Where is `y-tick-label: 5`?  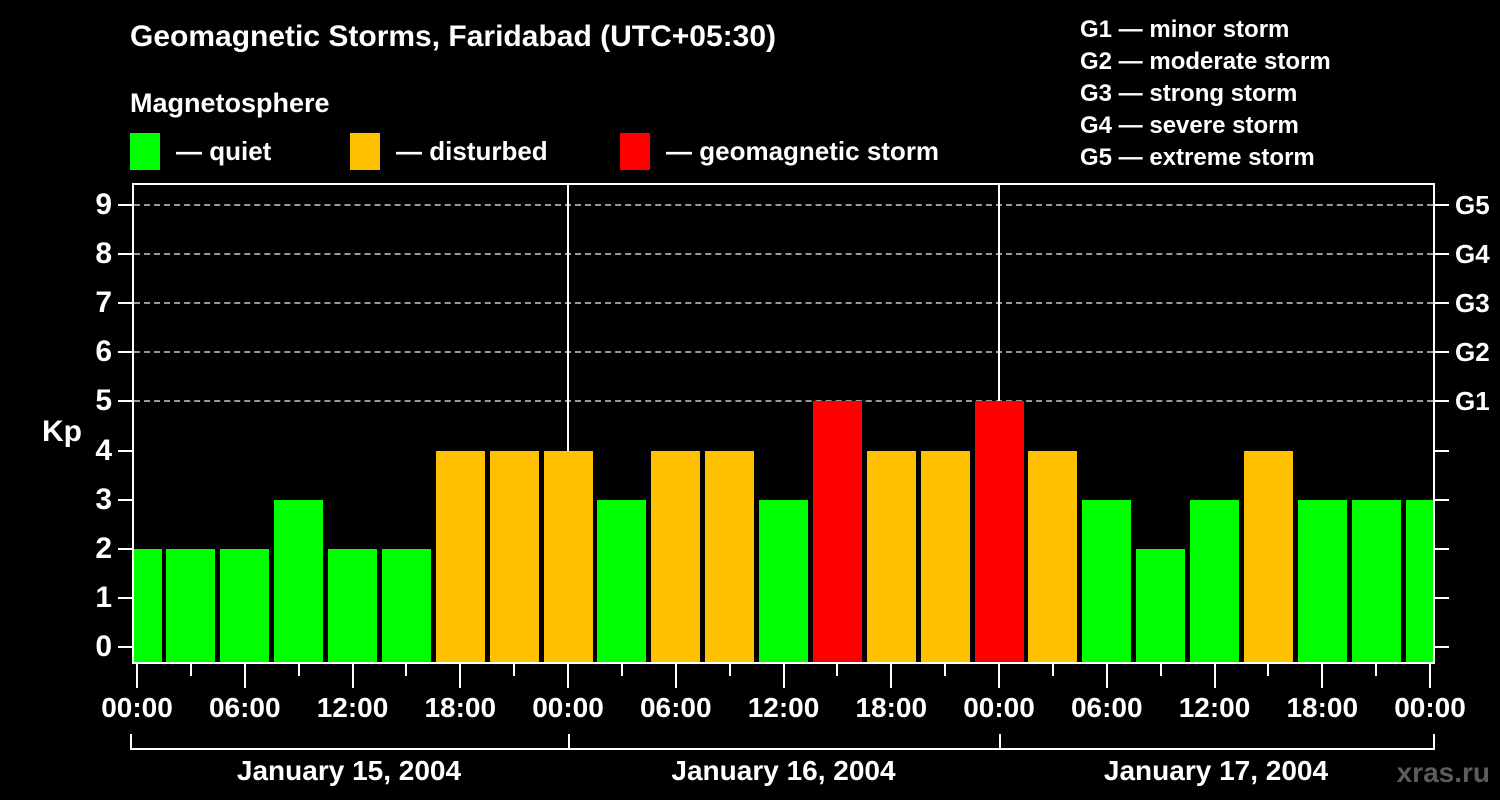
y-tick-label: 5 is located at coordinates (103, 401).